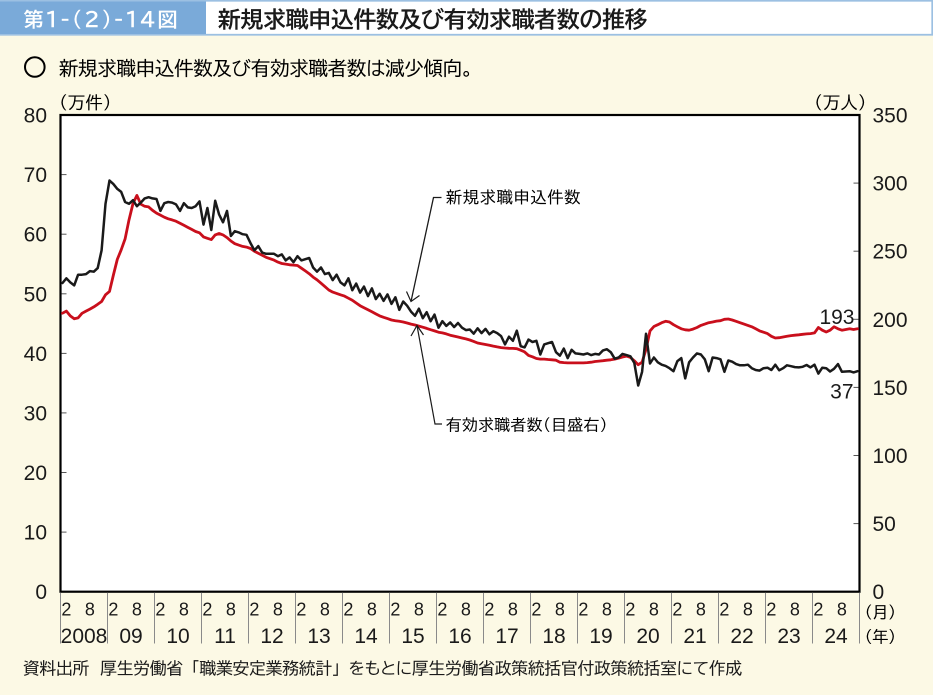 This screenshot has height=700, width=933. What do you see at coordinates (506, 636) in the screenshot?
I see `svg-text: 17` at bounding box center [506, 636].